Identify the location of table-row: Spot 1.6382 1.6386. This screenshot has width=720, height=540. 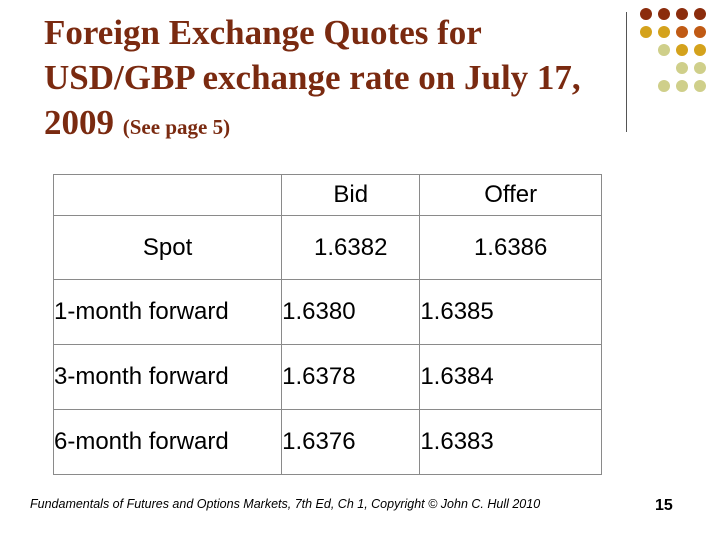
(327, 247).